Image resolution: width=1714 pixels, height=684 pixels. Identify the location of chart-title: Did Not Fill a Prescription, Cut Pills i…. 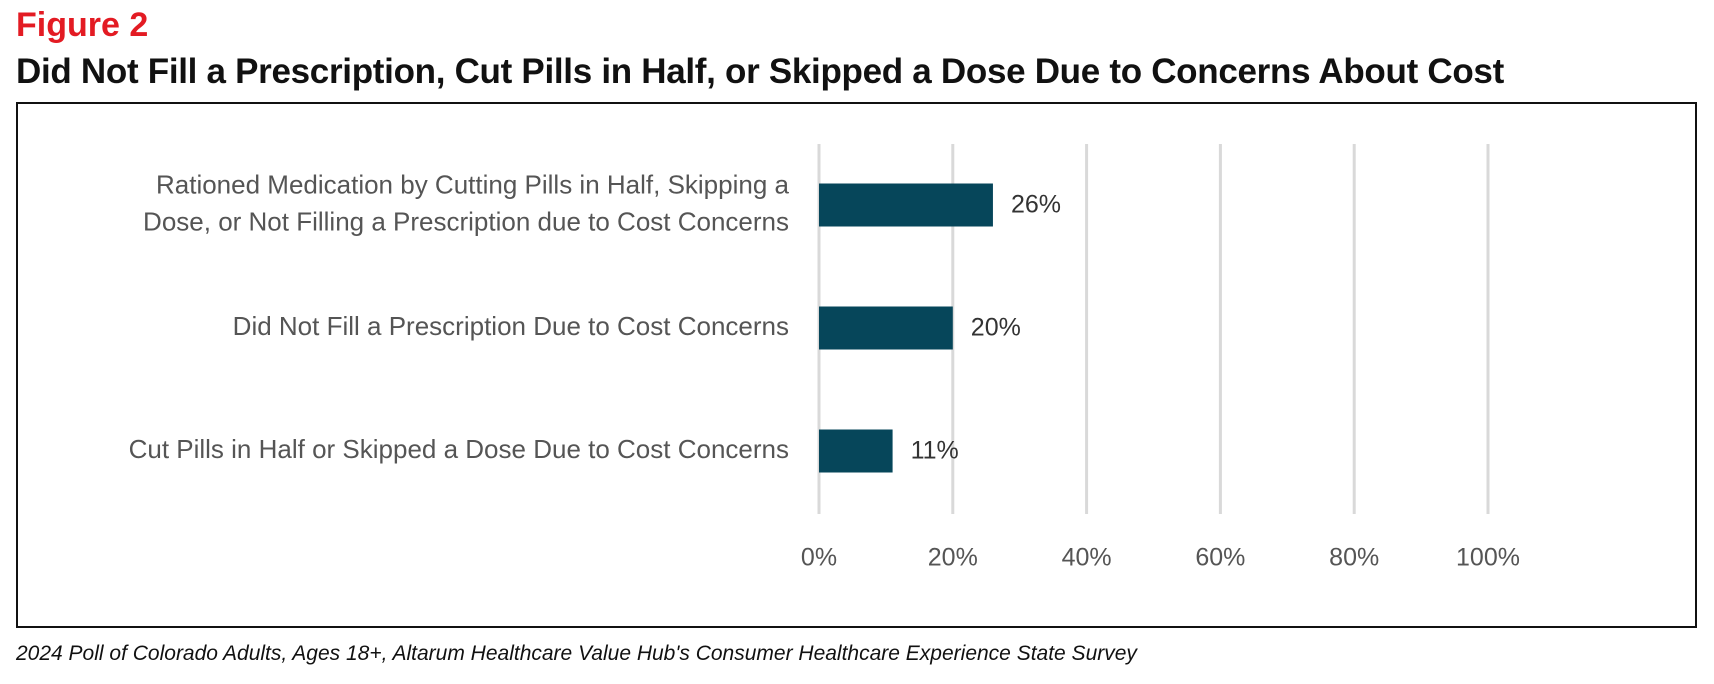
(760, 71).